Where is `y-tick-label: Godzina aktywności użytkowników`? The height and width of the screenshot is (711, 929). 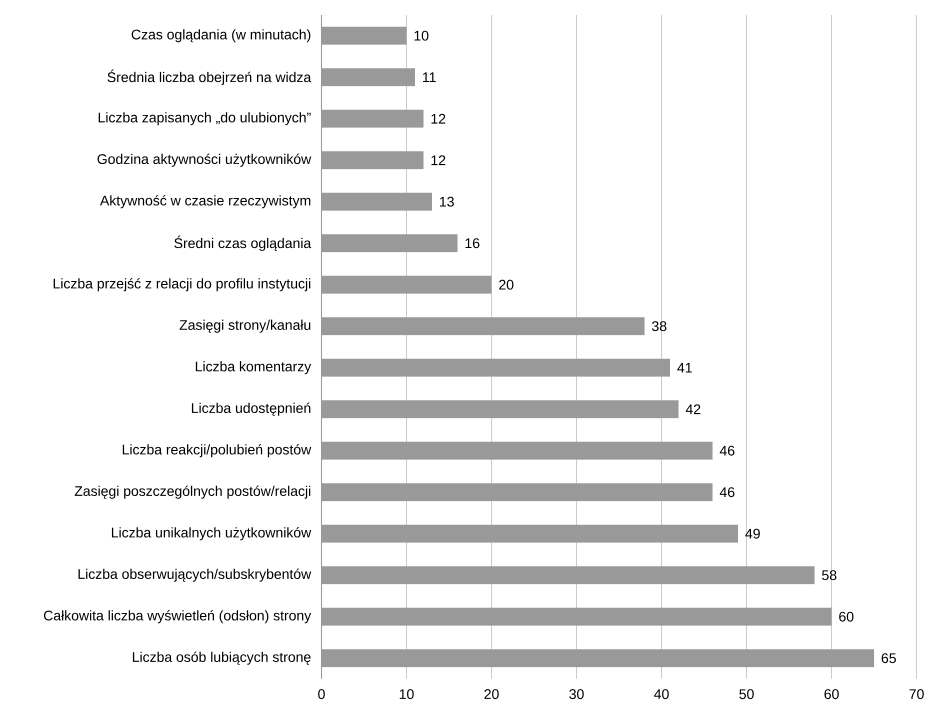
y-tick-label: Godzina aktywności użytkowników is located at coordinates (205, 160).